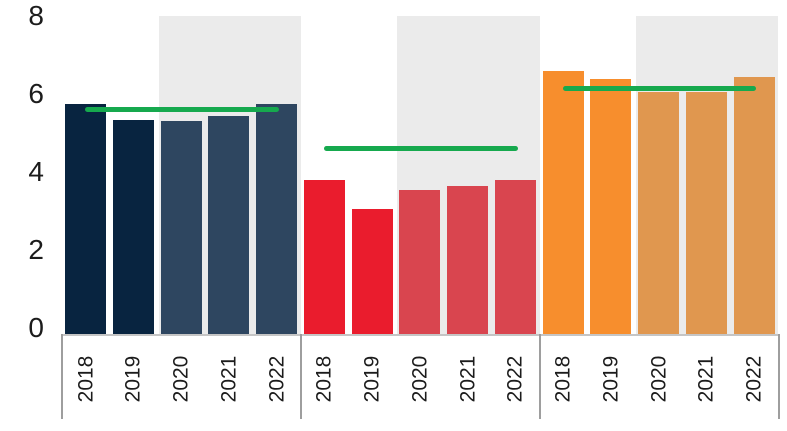 Image resolution: width=787 pixels, height=431 pixels. Describe the element at coordinates (133, 226) in the screenshot. I see `bar-series-navy-2019` at that location.